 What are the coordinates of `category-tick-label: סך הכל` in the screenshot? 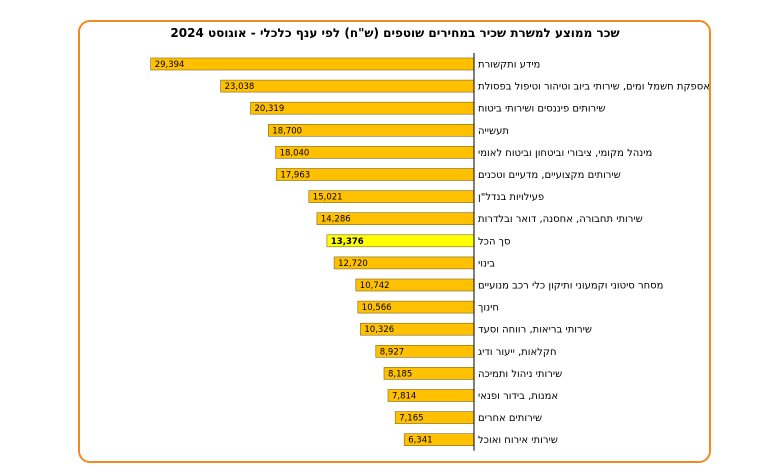 It's located at (494, 241).